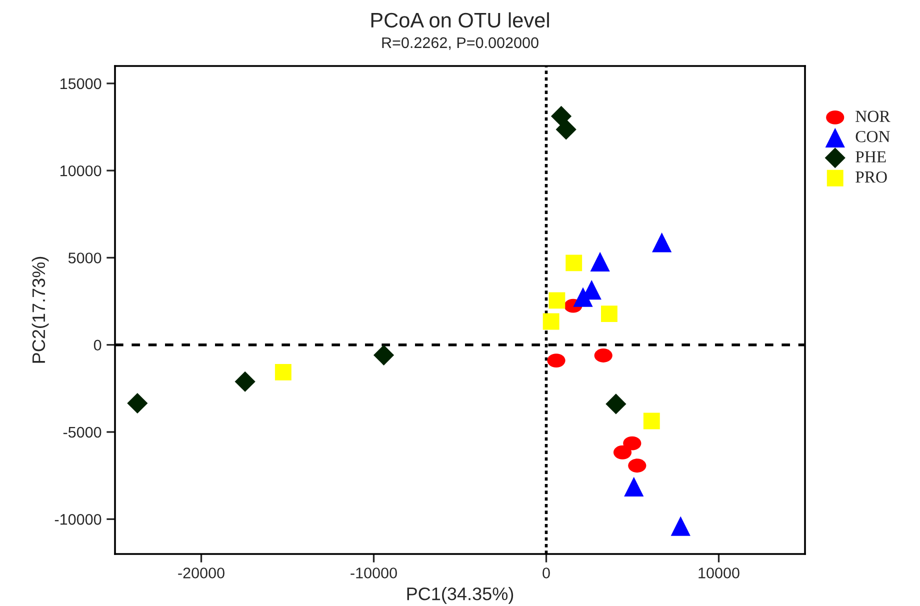  Describe the element at coordinates (719, 573) in the screenshot. I see `x-tick-label: 10000` at that location.